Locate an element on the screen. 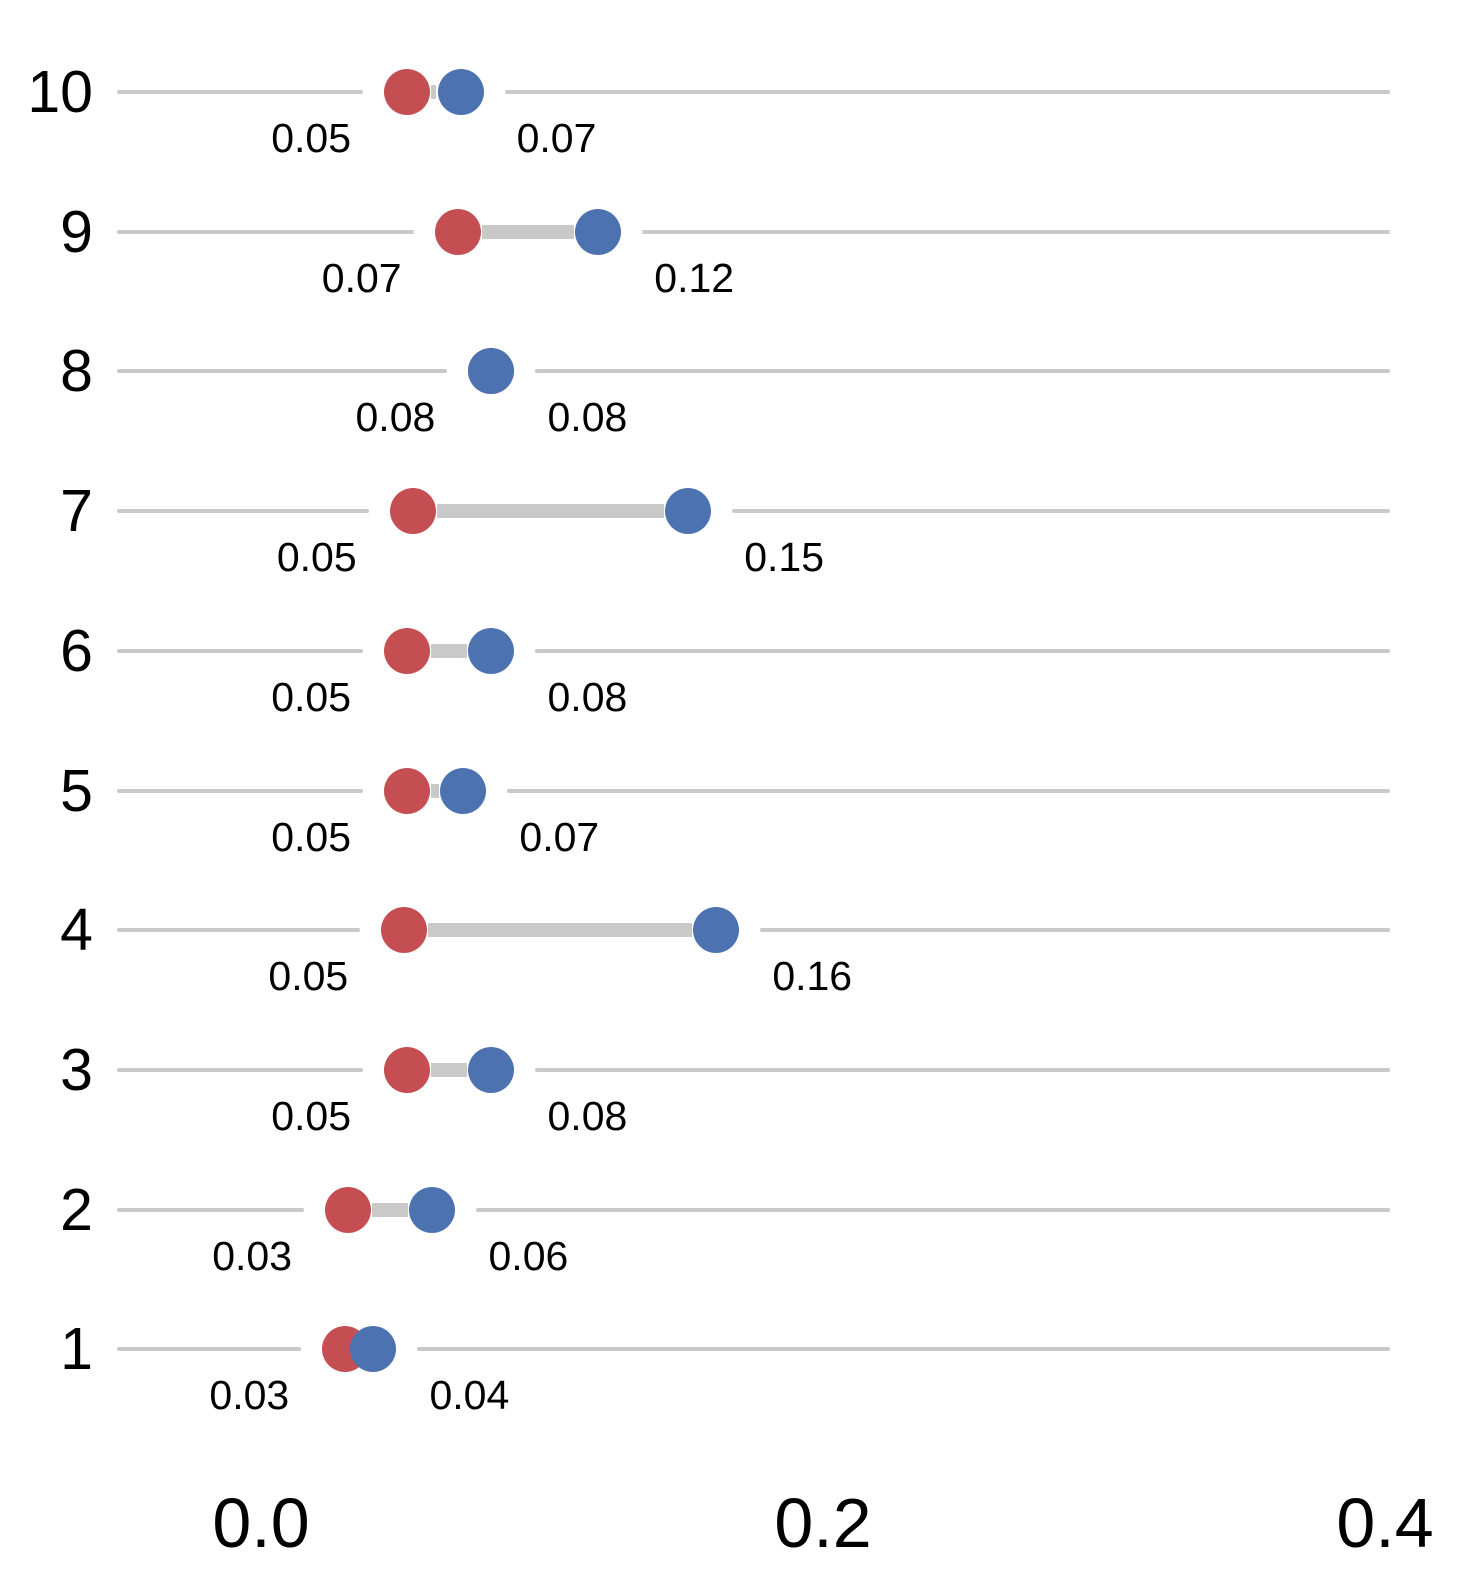  x-axis-tick-label: 0.2 is located at coordinates (823, 1523).